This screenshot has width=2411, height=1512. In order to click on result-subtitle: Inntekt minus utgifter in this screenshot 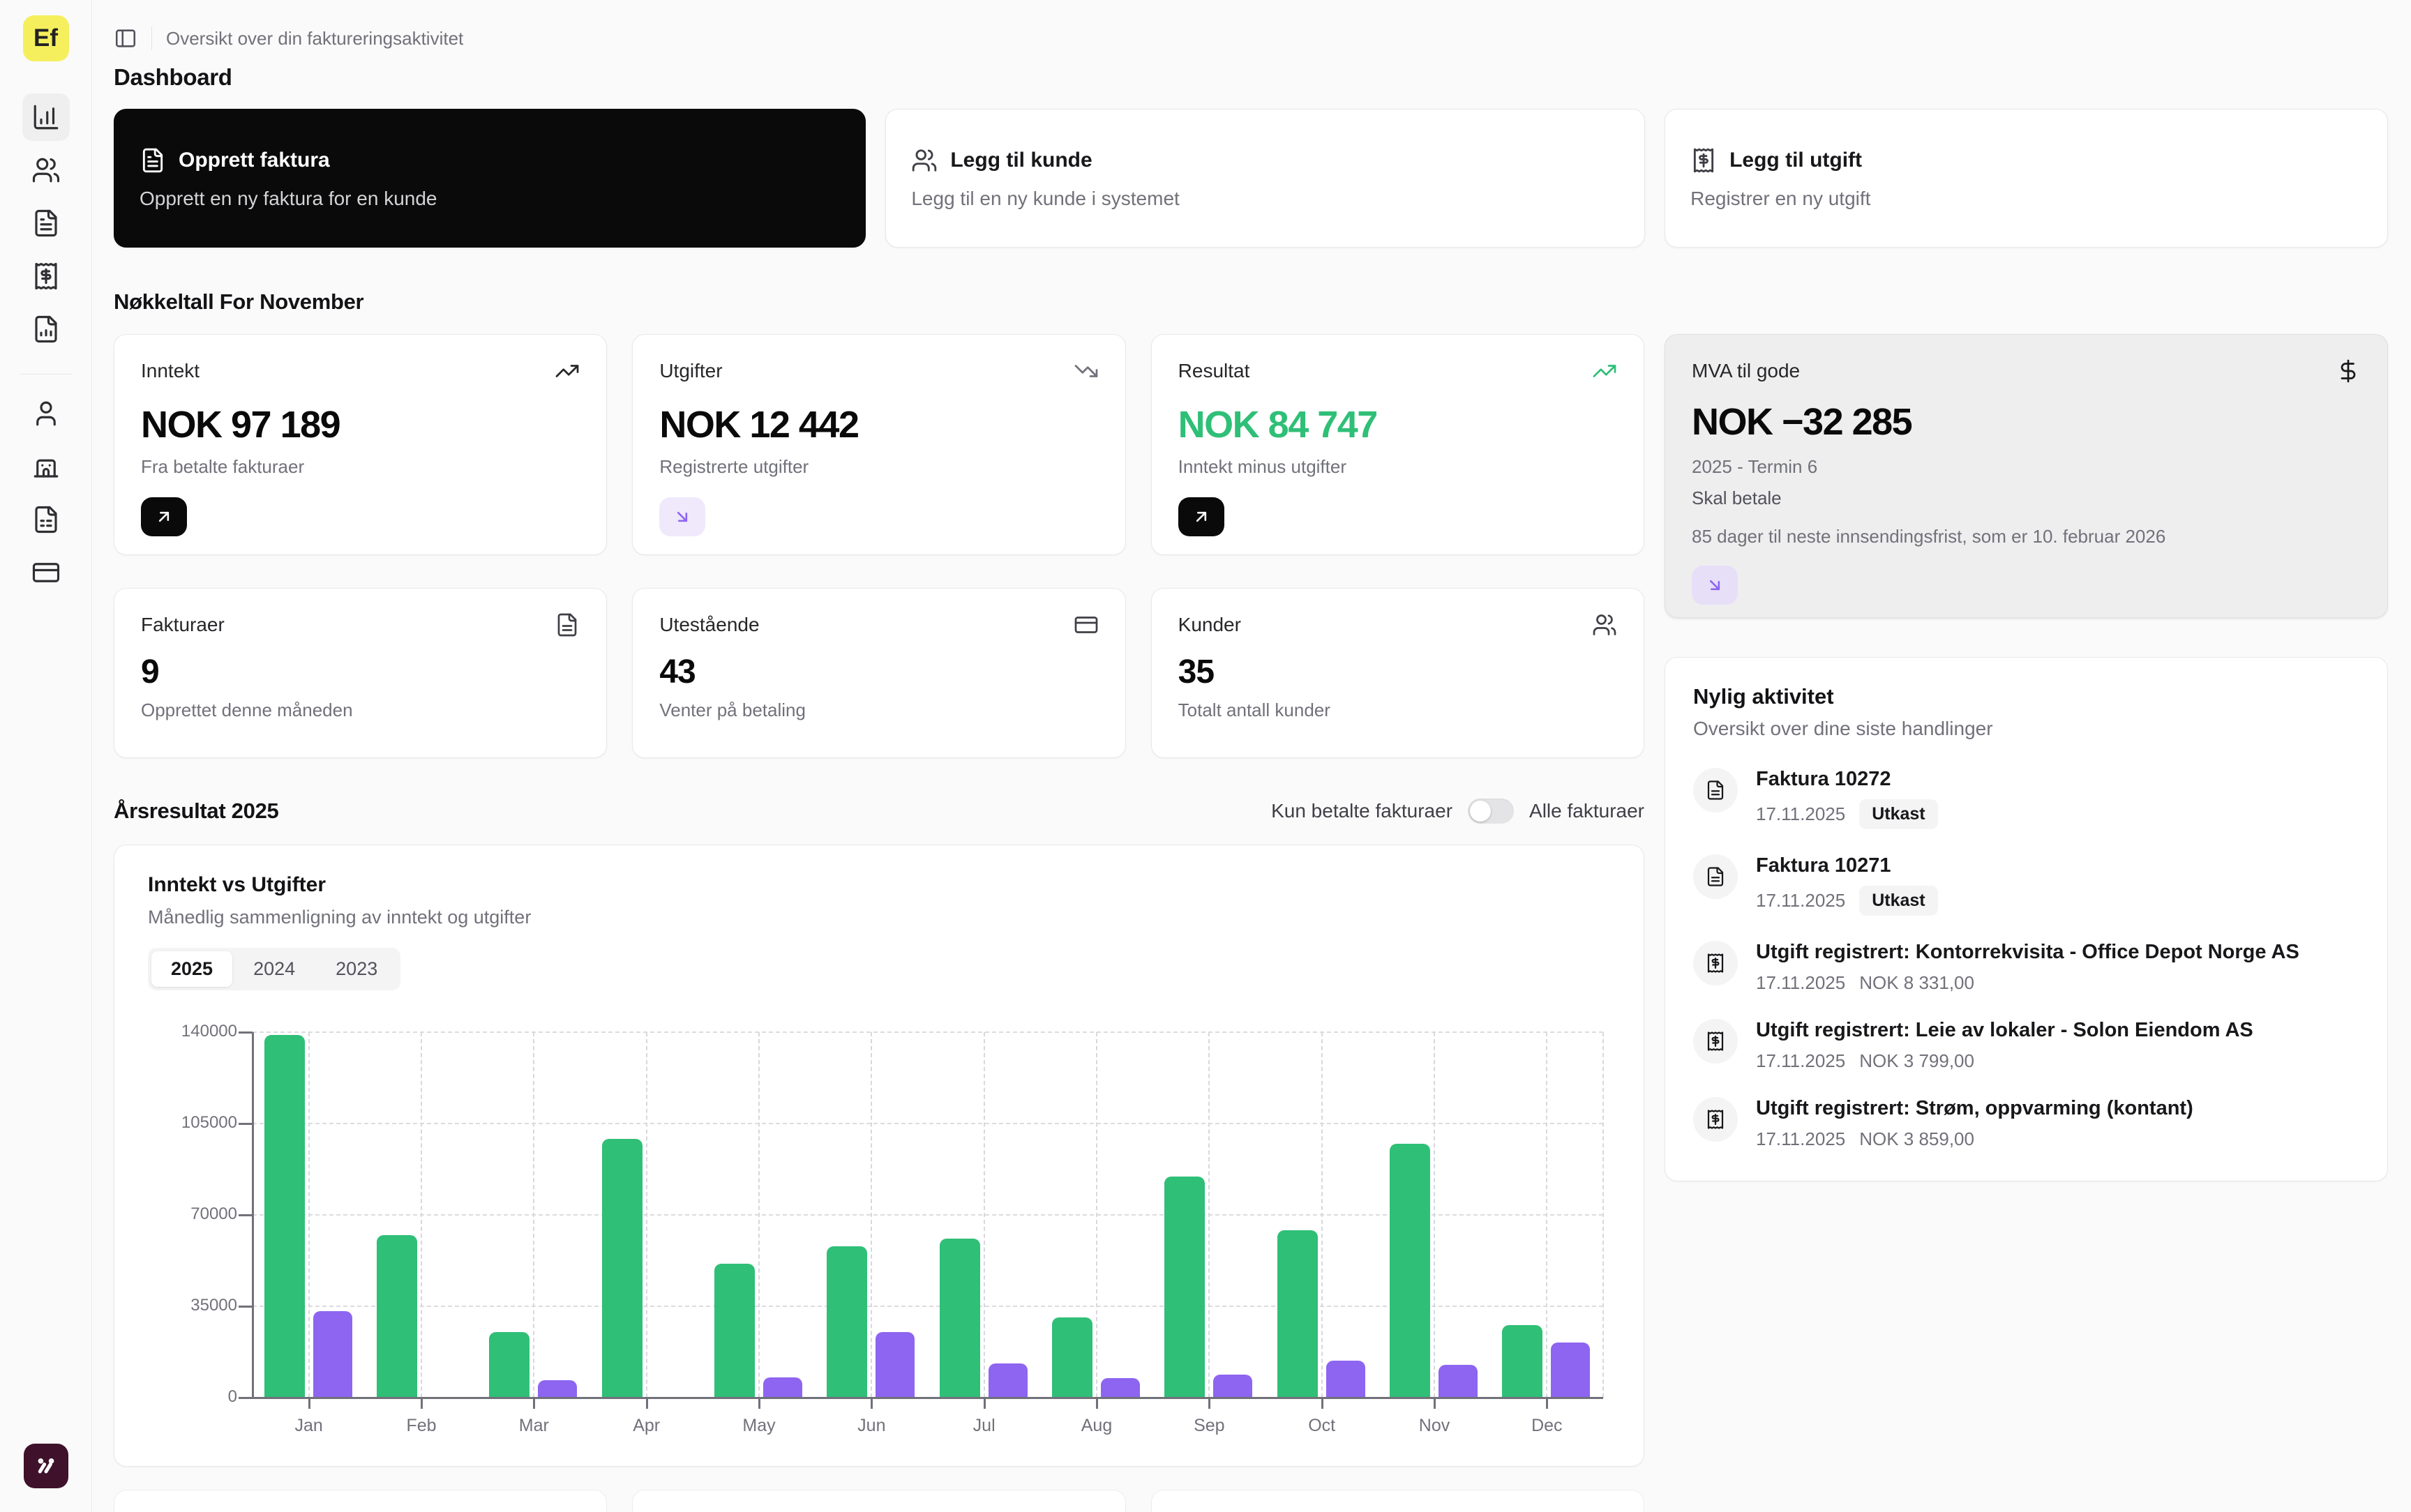, I will do `click(1262, 466)`.